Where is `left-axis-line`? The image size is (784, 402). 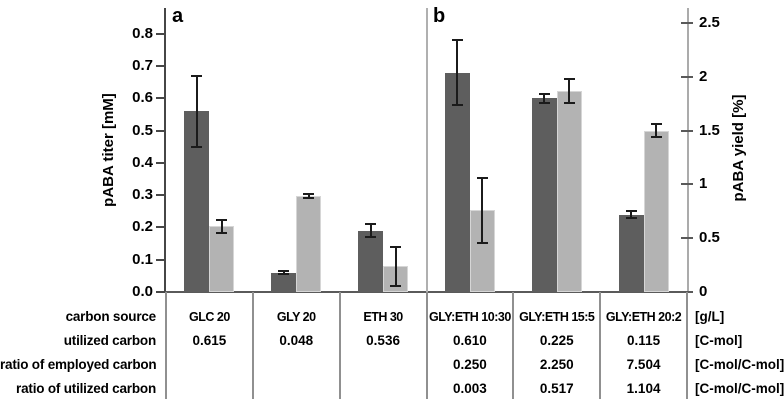
left-axis-line is located at coordinates (165, 150).